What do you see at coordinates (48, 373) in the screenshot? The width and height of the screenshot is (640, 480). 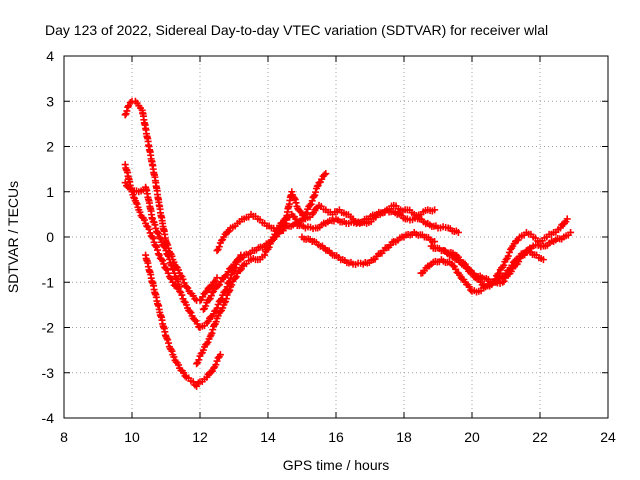 I see `y-tick-label: -3` at bounding box center [48, 373].